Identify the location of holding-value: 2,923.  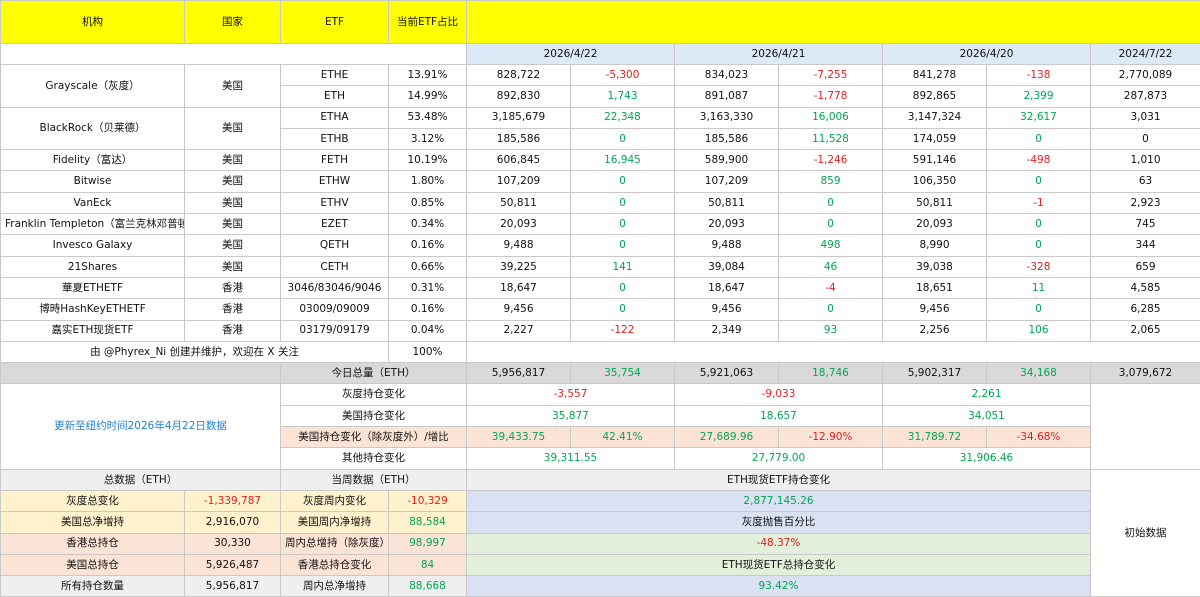
(1145, 202).